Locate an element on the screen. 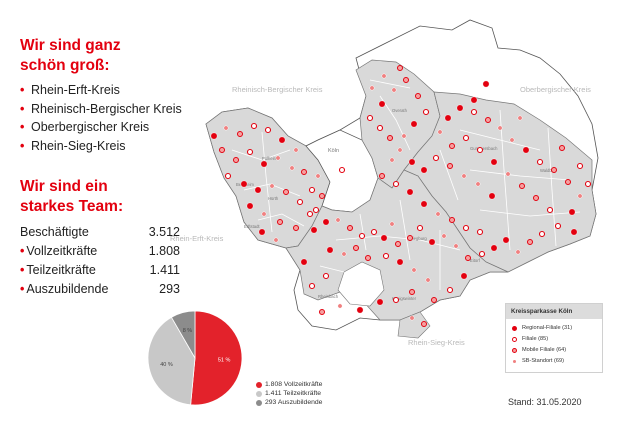 This screenshot has width=621, height=435. stat-row: • Vollzeitkräfte 1.808 is located at coordinates (100, 251).